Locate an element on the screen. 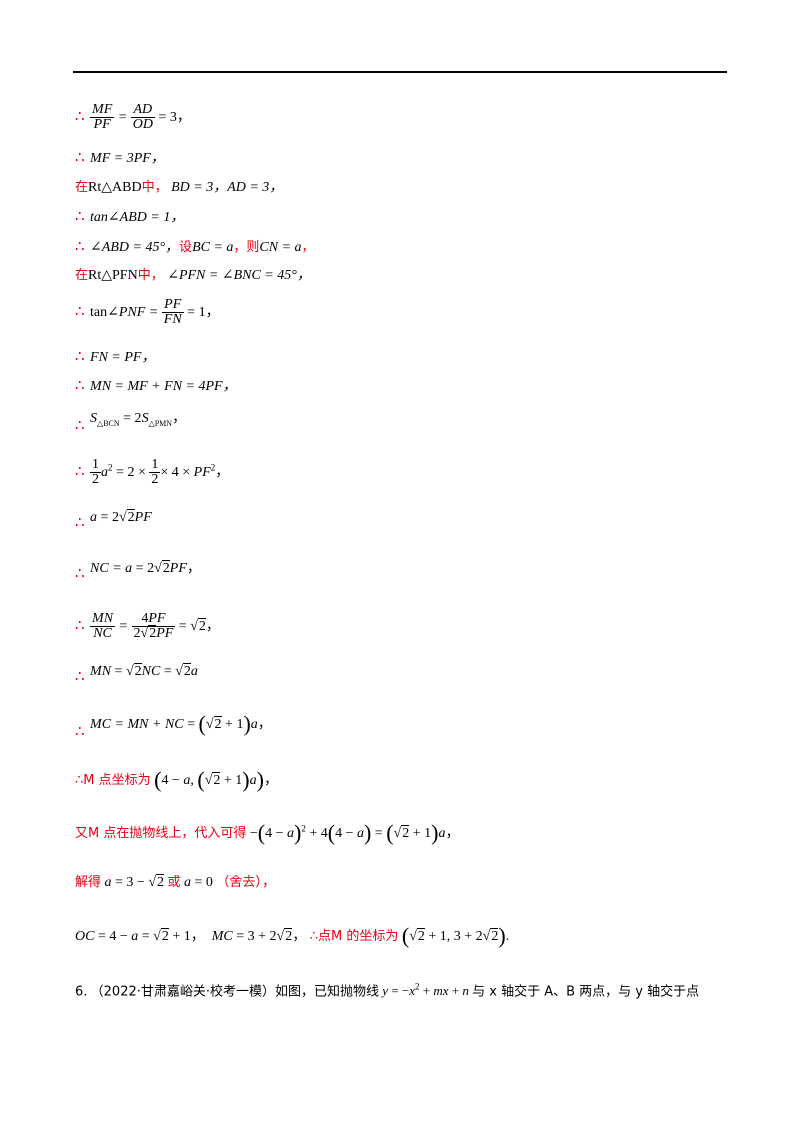 The image size is (800, 1132). step-line-13: ∴ NC = a = 2√2PF， is located at coordinates (138, 571).